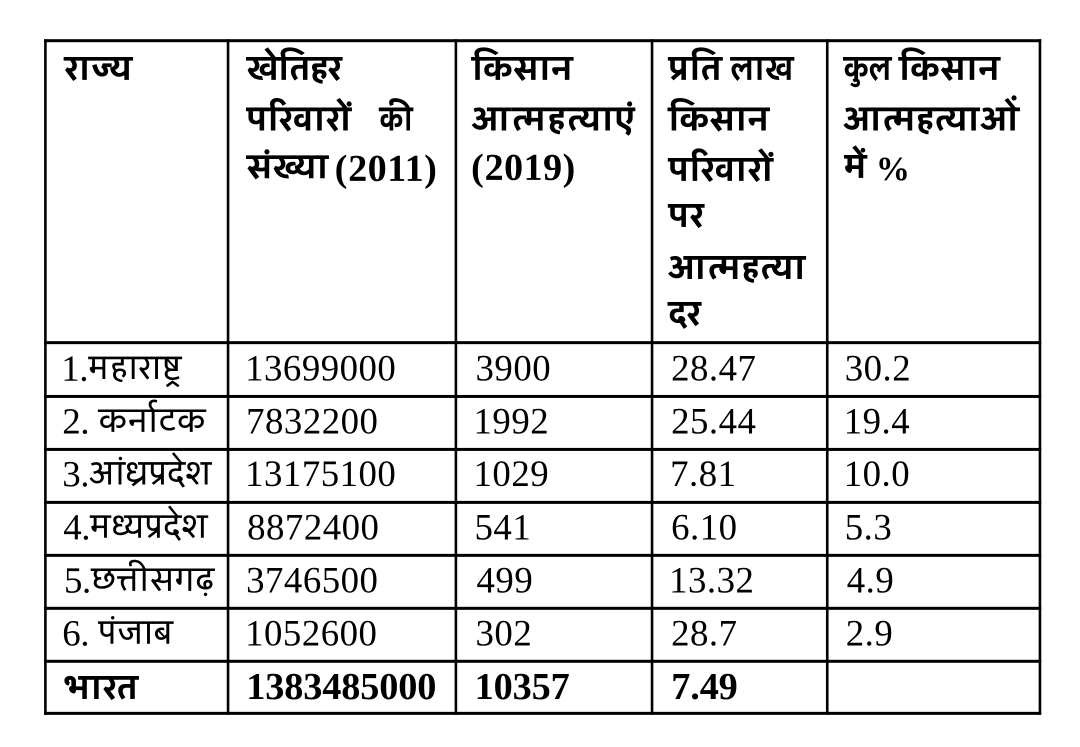  Describe the element at coordinates (870, 632) in the screenshot. I see `svg-text: 2.9` at that location.